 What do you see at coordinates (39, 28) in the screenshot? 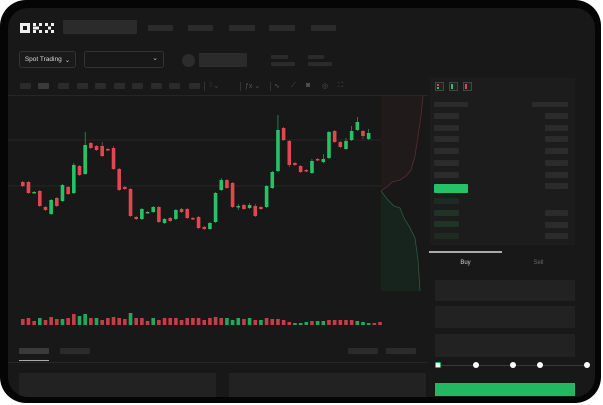
I see `okx-logo` at bounding box center [39, 28].